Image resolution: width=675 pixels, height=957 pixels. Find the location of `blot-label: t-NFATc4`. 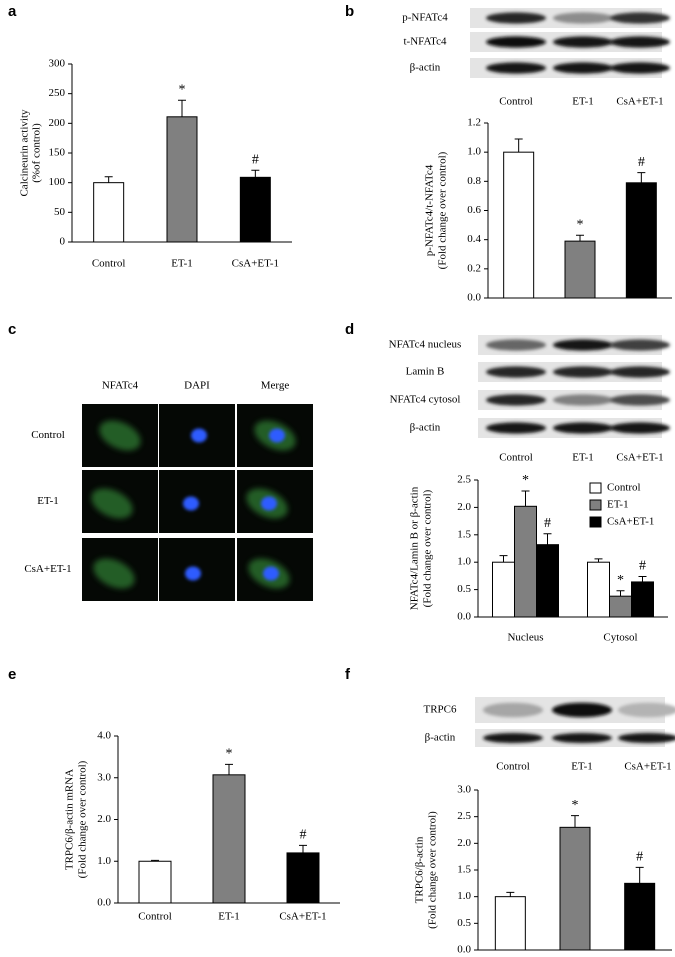

blot-label: t-NFATc4 is located at coordinates (425, 42).